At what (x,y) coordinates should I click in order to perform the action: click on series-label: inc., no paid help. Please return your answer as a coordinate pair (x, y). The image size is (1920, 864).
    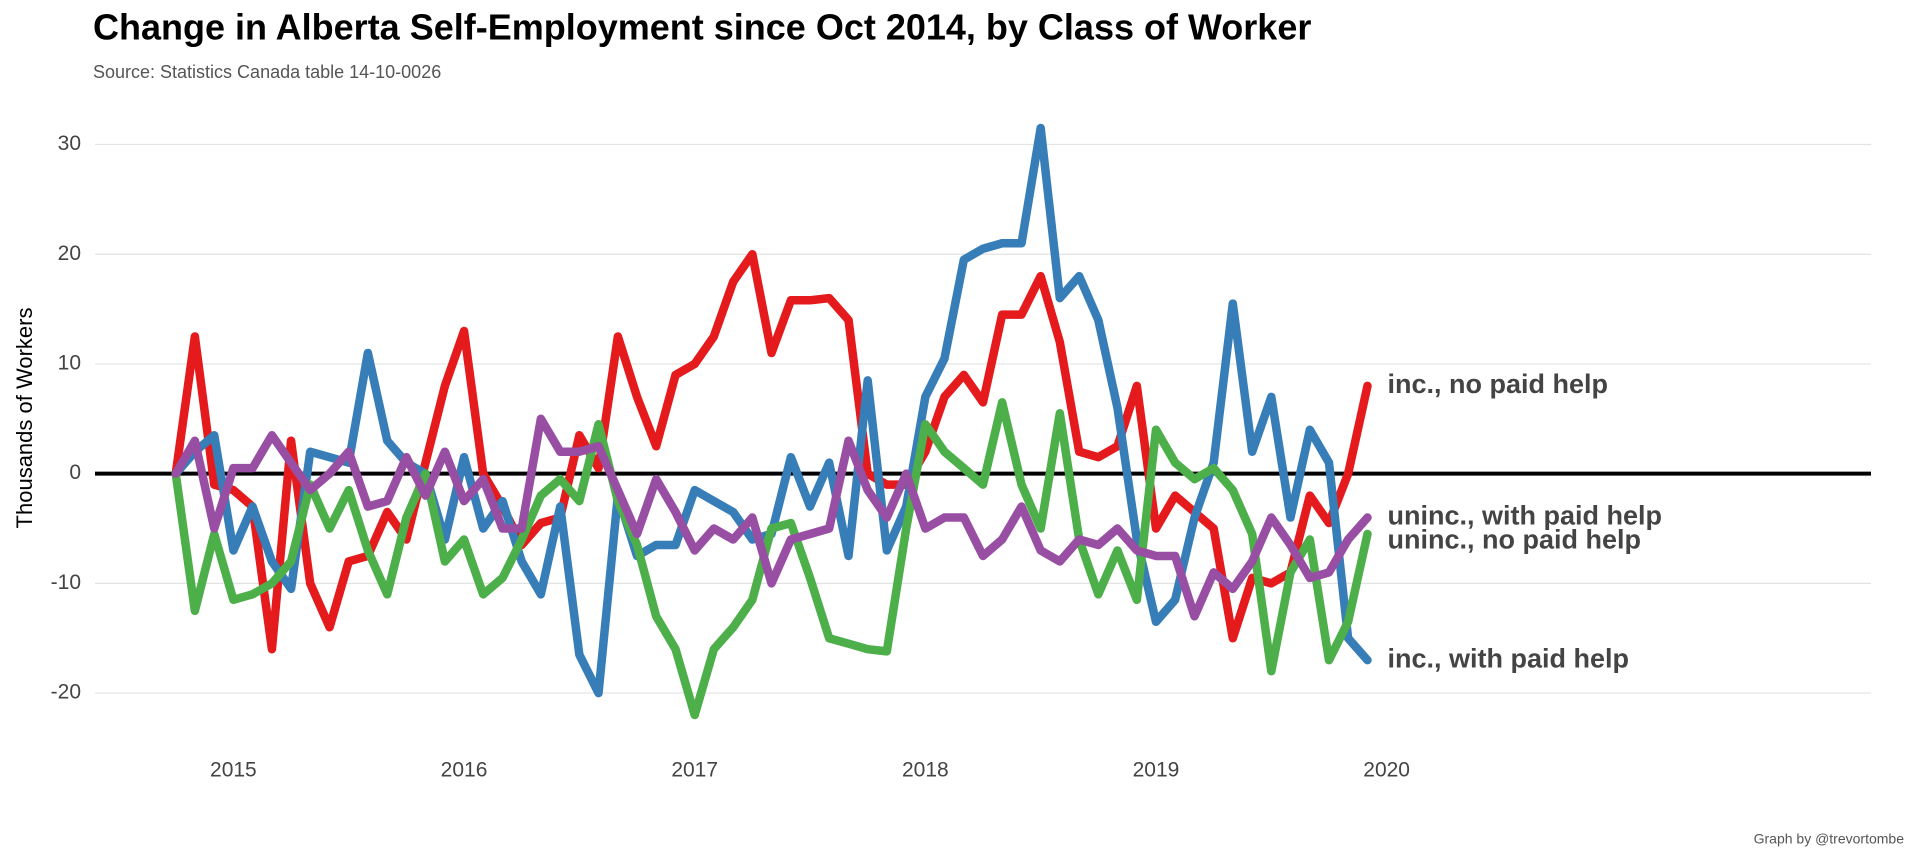
    Looking at the image, I should click on (1497, 384).